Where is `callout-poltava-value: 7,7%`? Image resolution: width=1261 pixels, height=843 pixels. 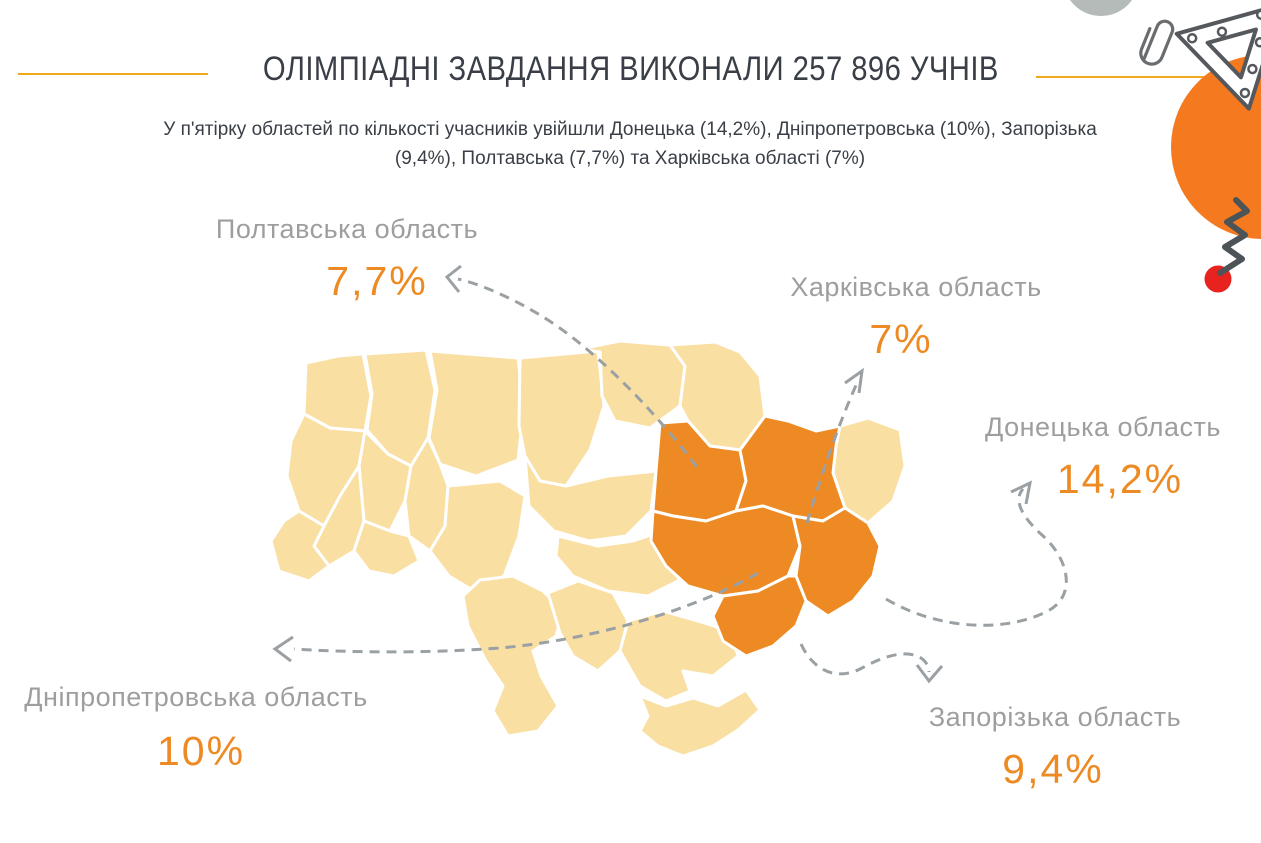
callout-poltava-value: 7,7% is located at coordinates (376, 281).